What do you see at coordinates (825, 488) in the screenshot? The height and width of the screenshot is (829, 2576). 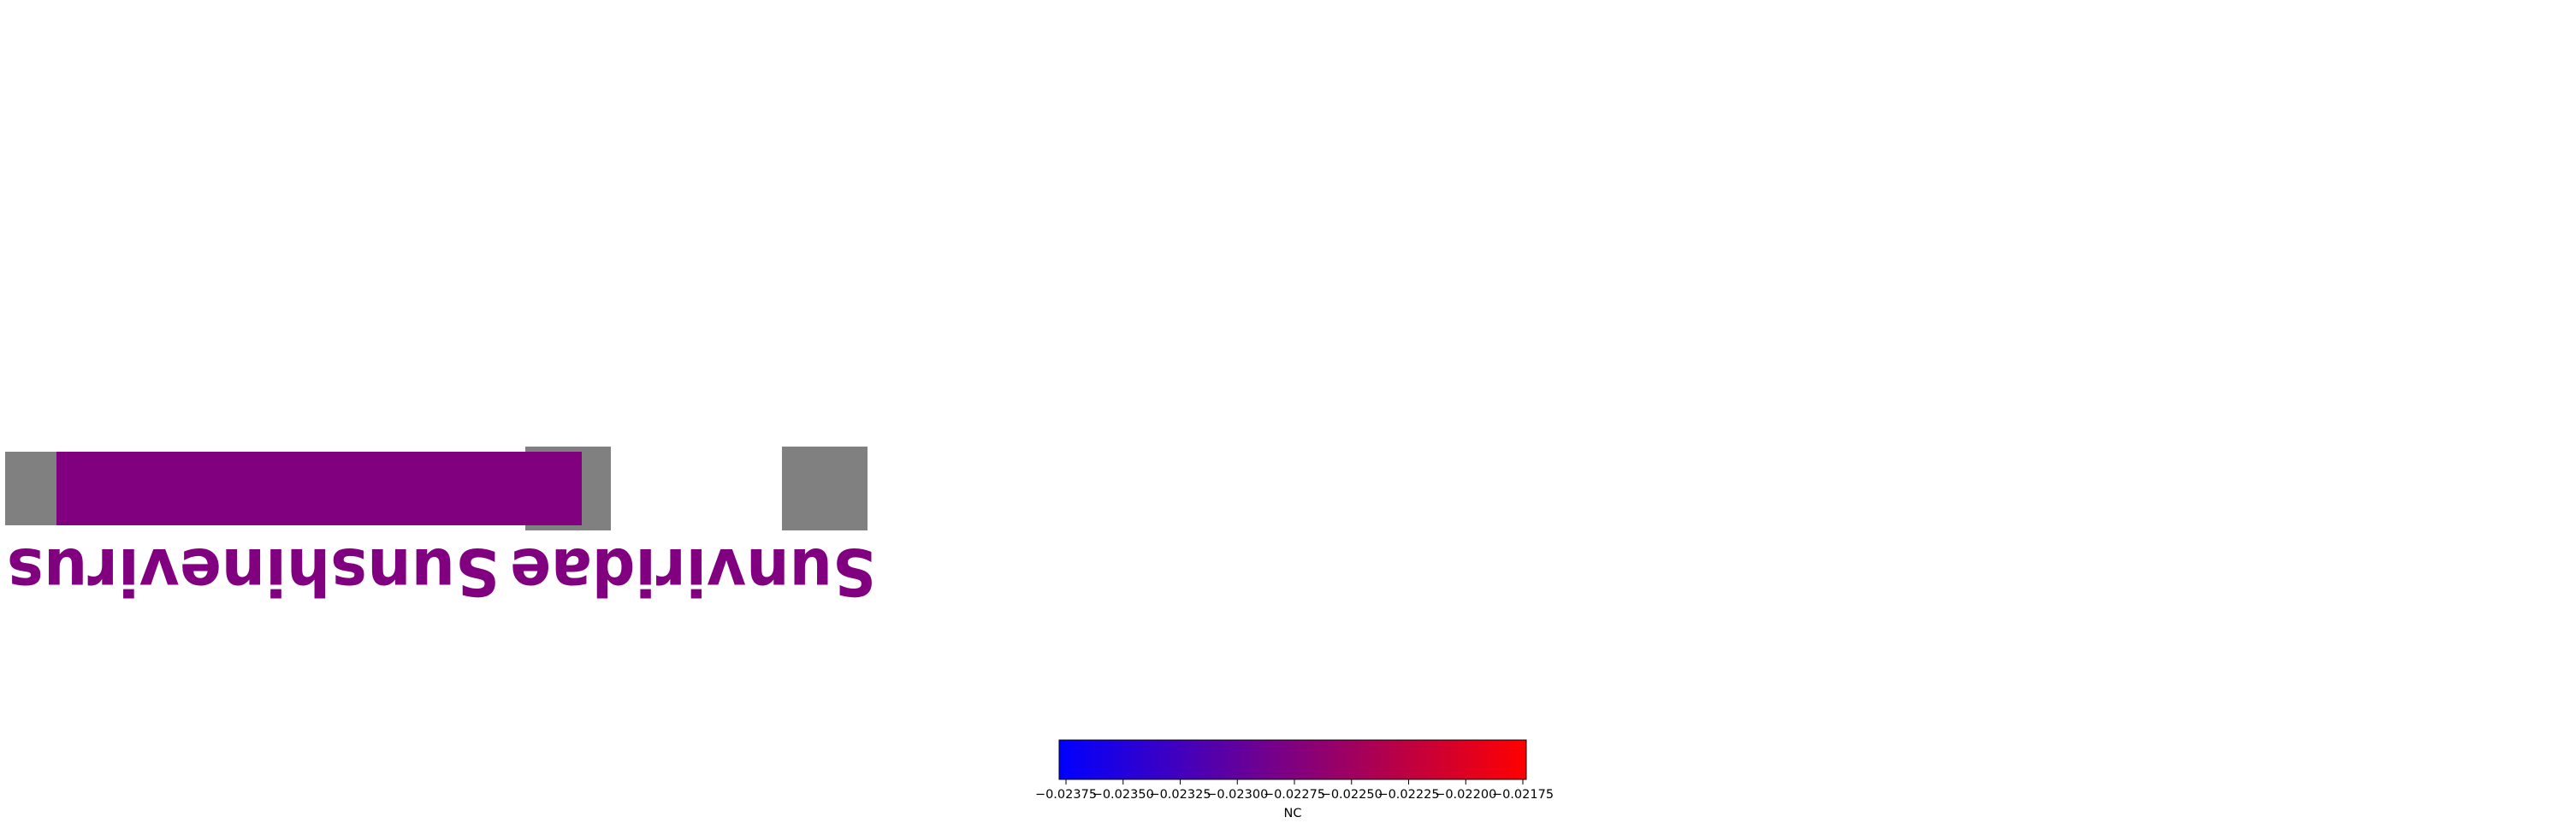 I see `family-placeholder-block-right` at bounding box center [825, 488].